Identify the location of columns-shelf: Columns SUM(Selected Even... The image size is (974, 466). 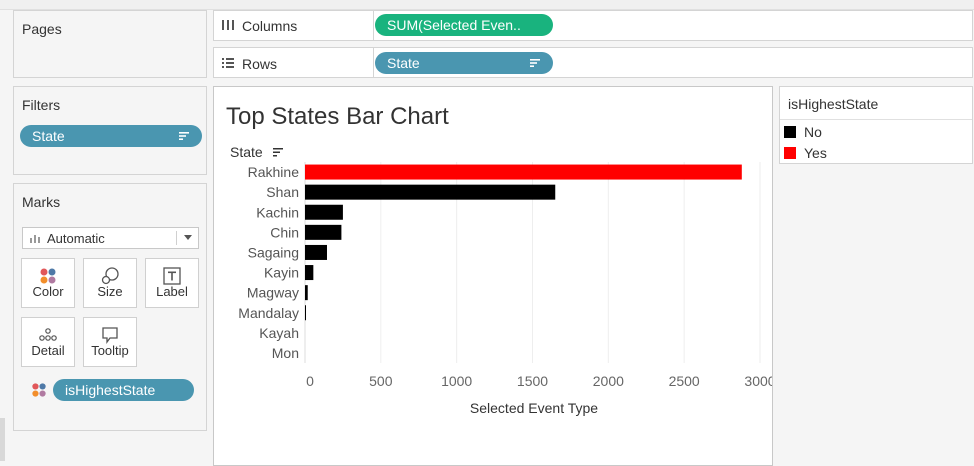
(593, 25).